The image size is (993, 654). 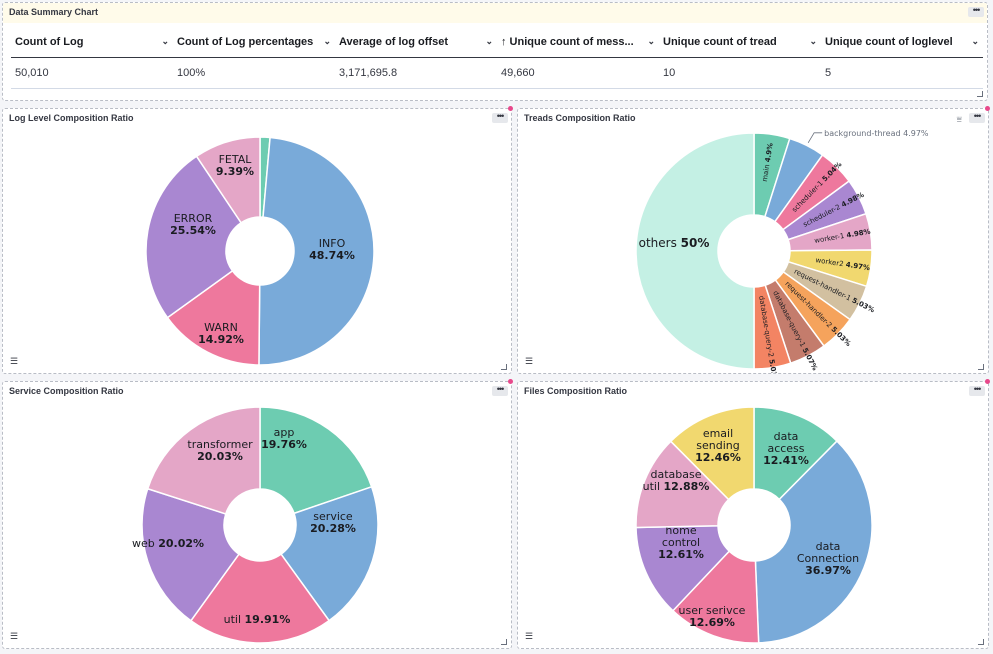 I want to click on column-header: Unique count of loglevel ⌄, so click(x=902, y=42).